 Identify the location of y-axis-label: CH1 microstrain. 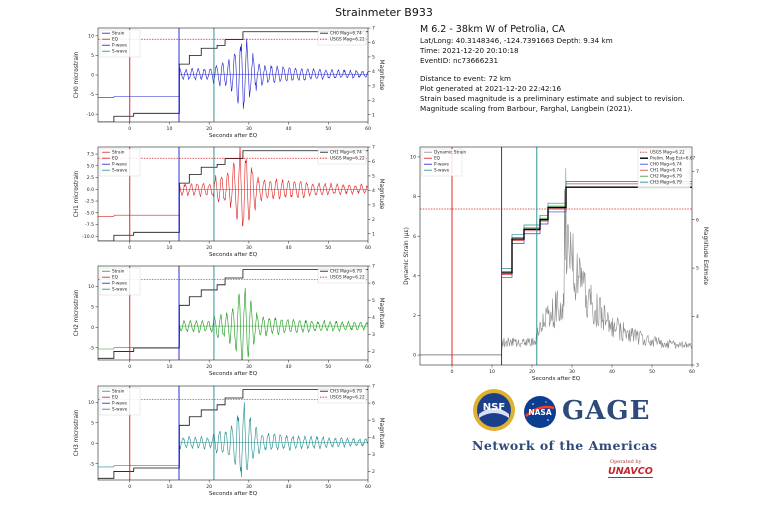
(77, 193).